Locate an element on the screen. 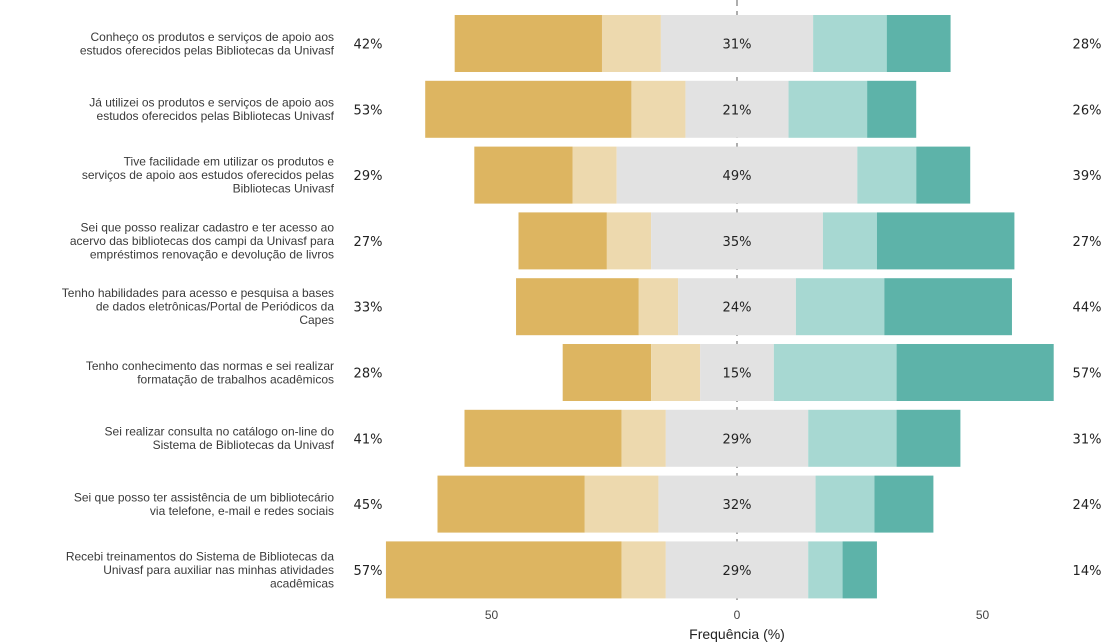 The image size is (1107, 644). right-pct-label: 39% is located at coordinates (1087, 176).